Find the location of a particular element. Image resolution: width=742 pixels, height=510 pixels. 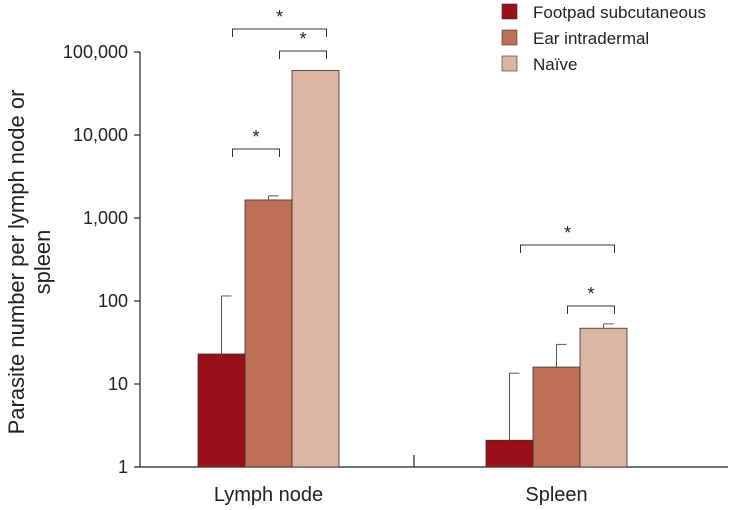

legend: Footpad subcutaneous Ear intradermal Naïve is located at coordinates (603, 38).